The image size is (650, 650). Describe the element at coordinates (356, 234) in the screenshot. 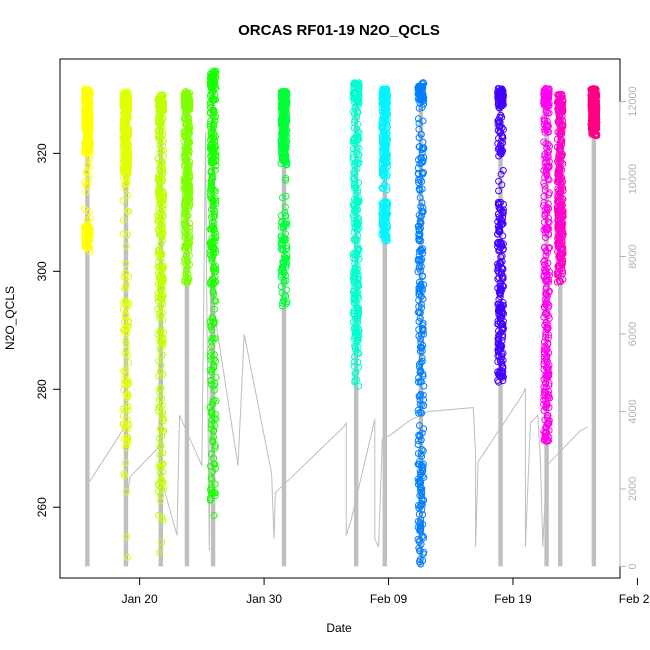

I see `series-rf07` at that location.